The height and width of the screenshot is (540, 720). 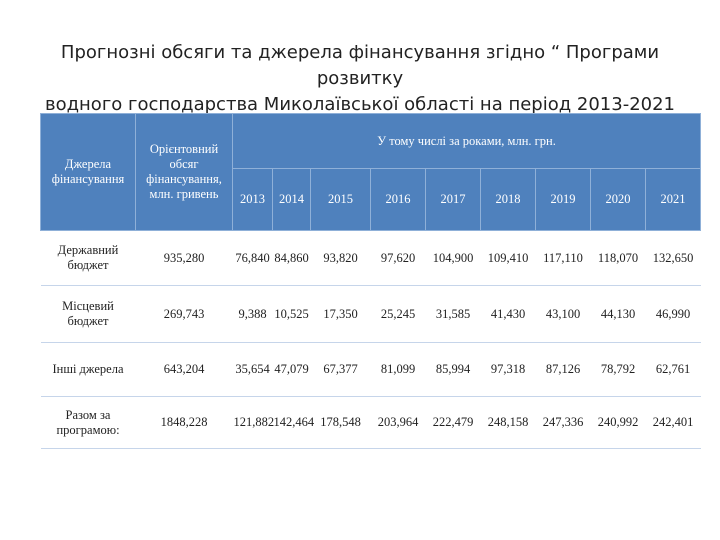 I want to click on cell: 10,525, so click(x=291, y=314).